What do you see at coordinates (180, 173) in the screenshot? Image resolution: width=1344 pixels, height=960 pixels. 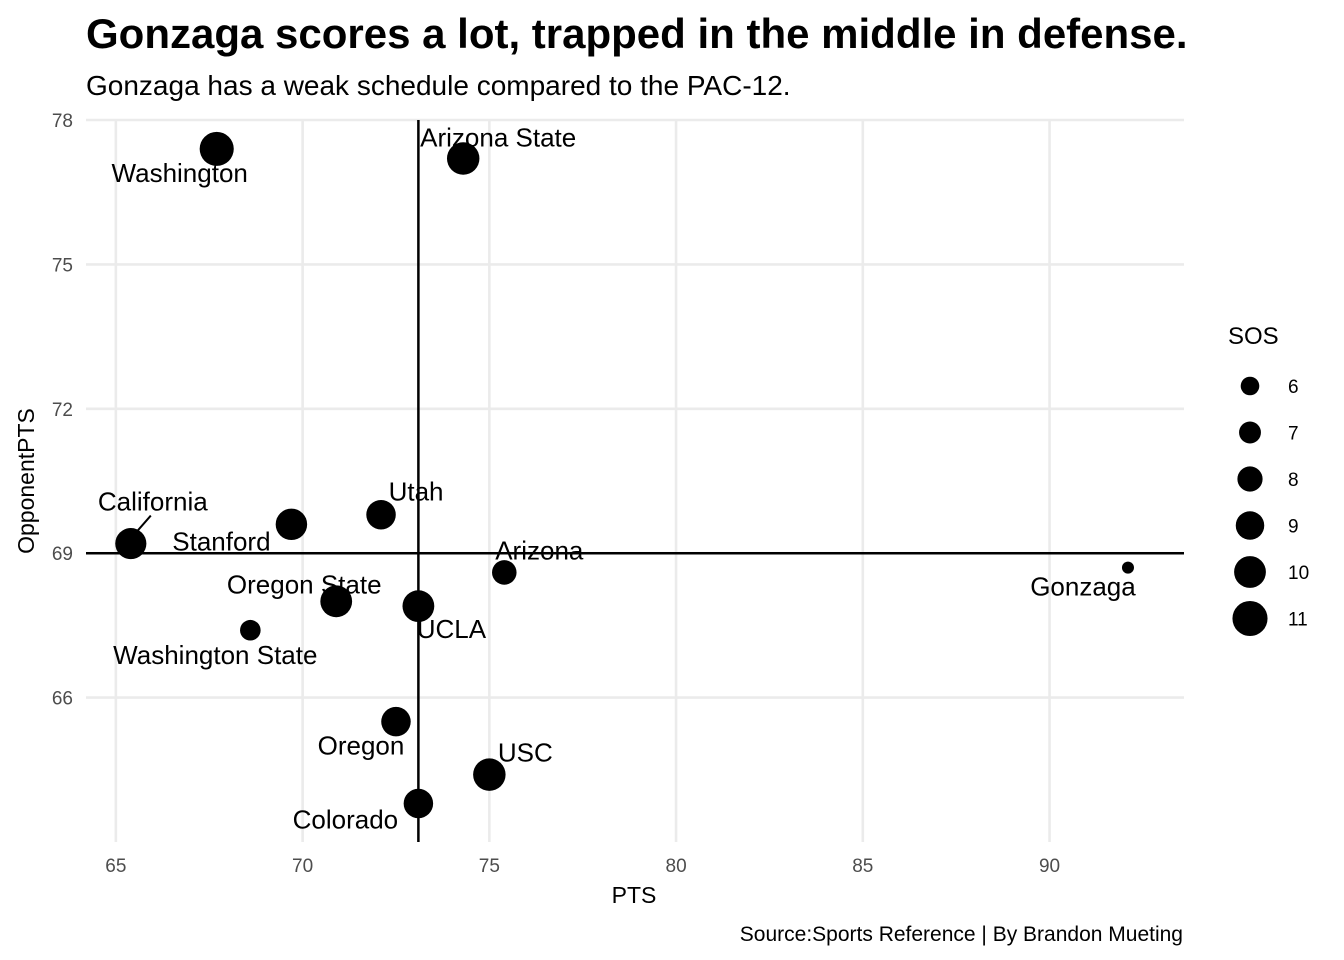 I see `point-label: Washington` at bounding box center [180, 173].